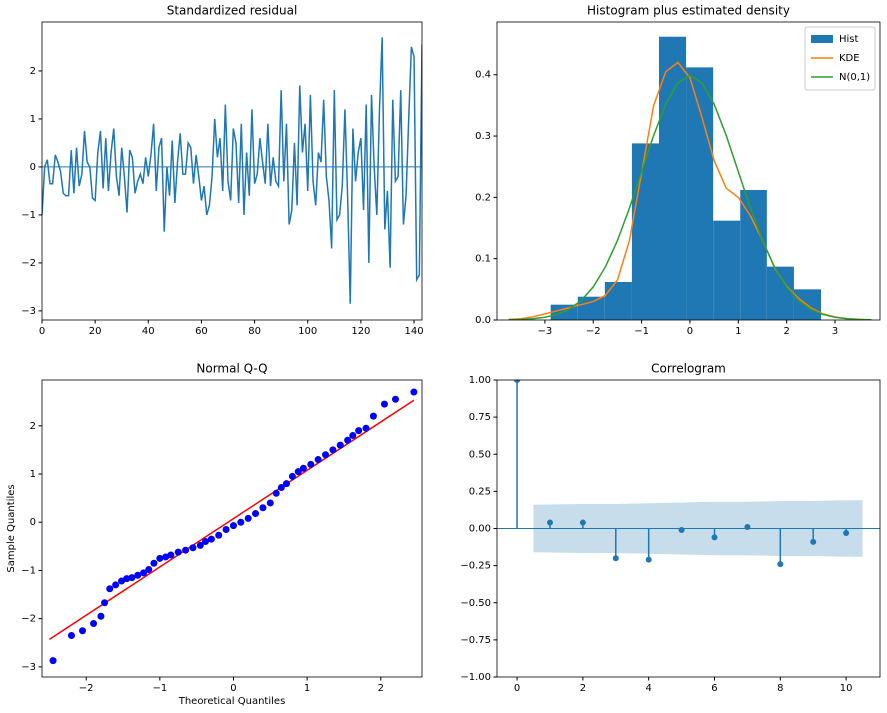 The image size is (887, 713). What do you see at coordinates (483, 259) in the screenshot?
I see `y-tick-label: 0.1` at bounding box center [483, 259].